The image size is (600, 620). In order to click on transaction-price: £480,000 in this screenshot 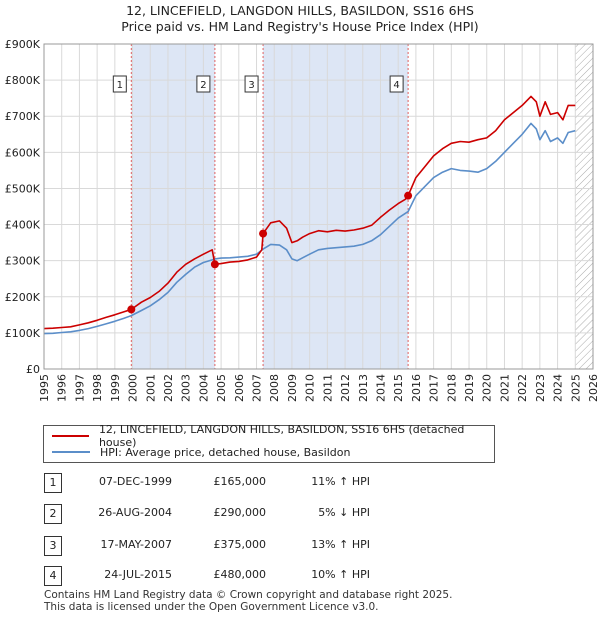, I will do `click(240, 574)`.